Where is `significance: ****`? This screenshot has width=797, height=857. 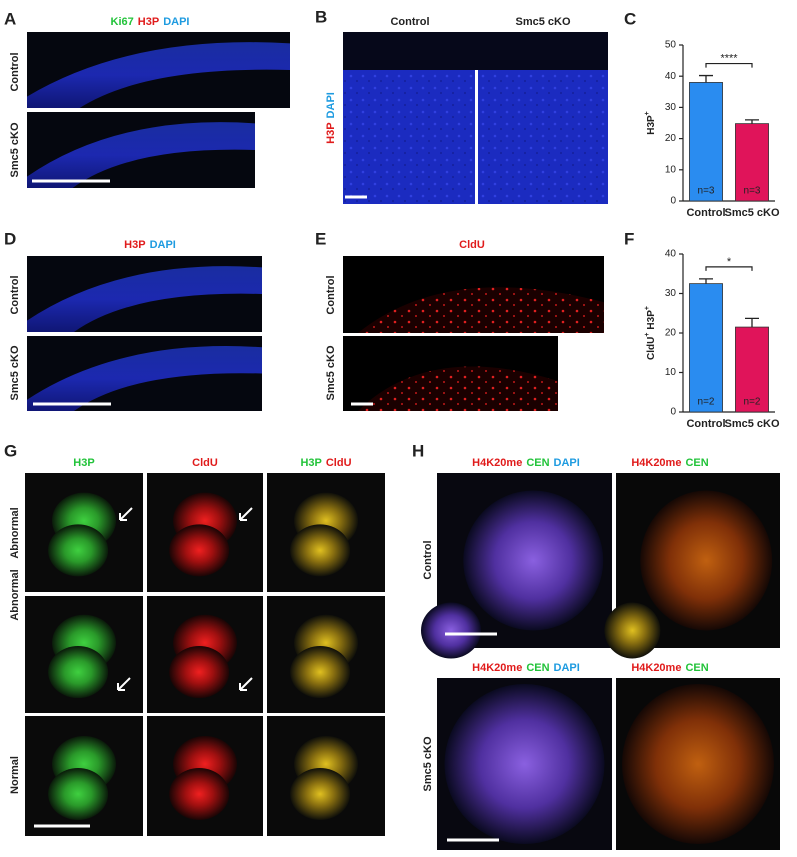
significance: **** is located at coordinates (729, 58).